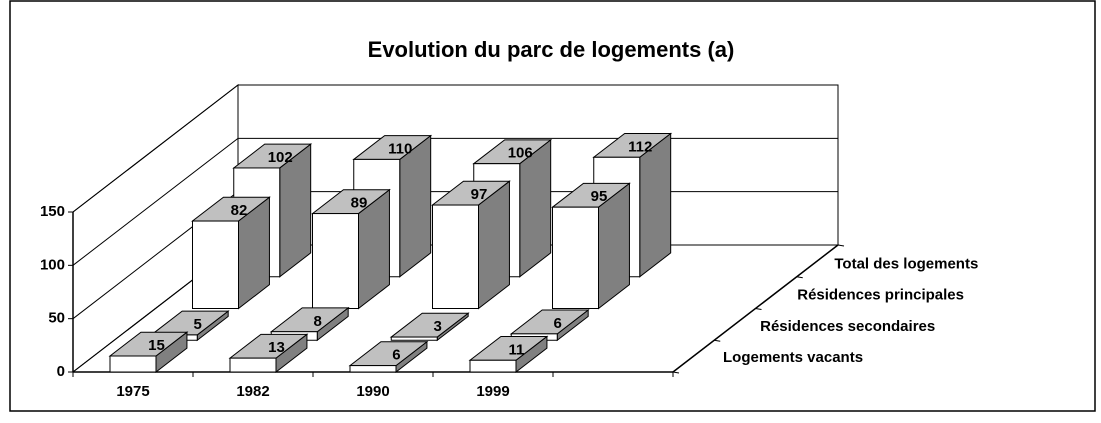 This screenshot has height=423, width=1101. I want to click on data-label: 95, so click(599, 196).